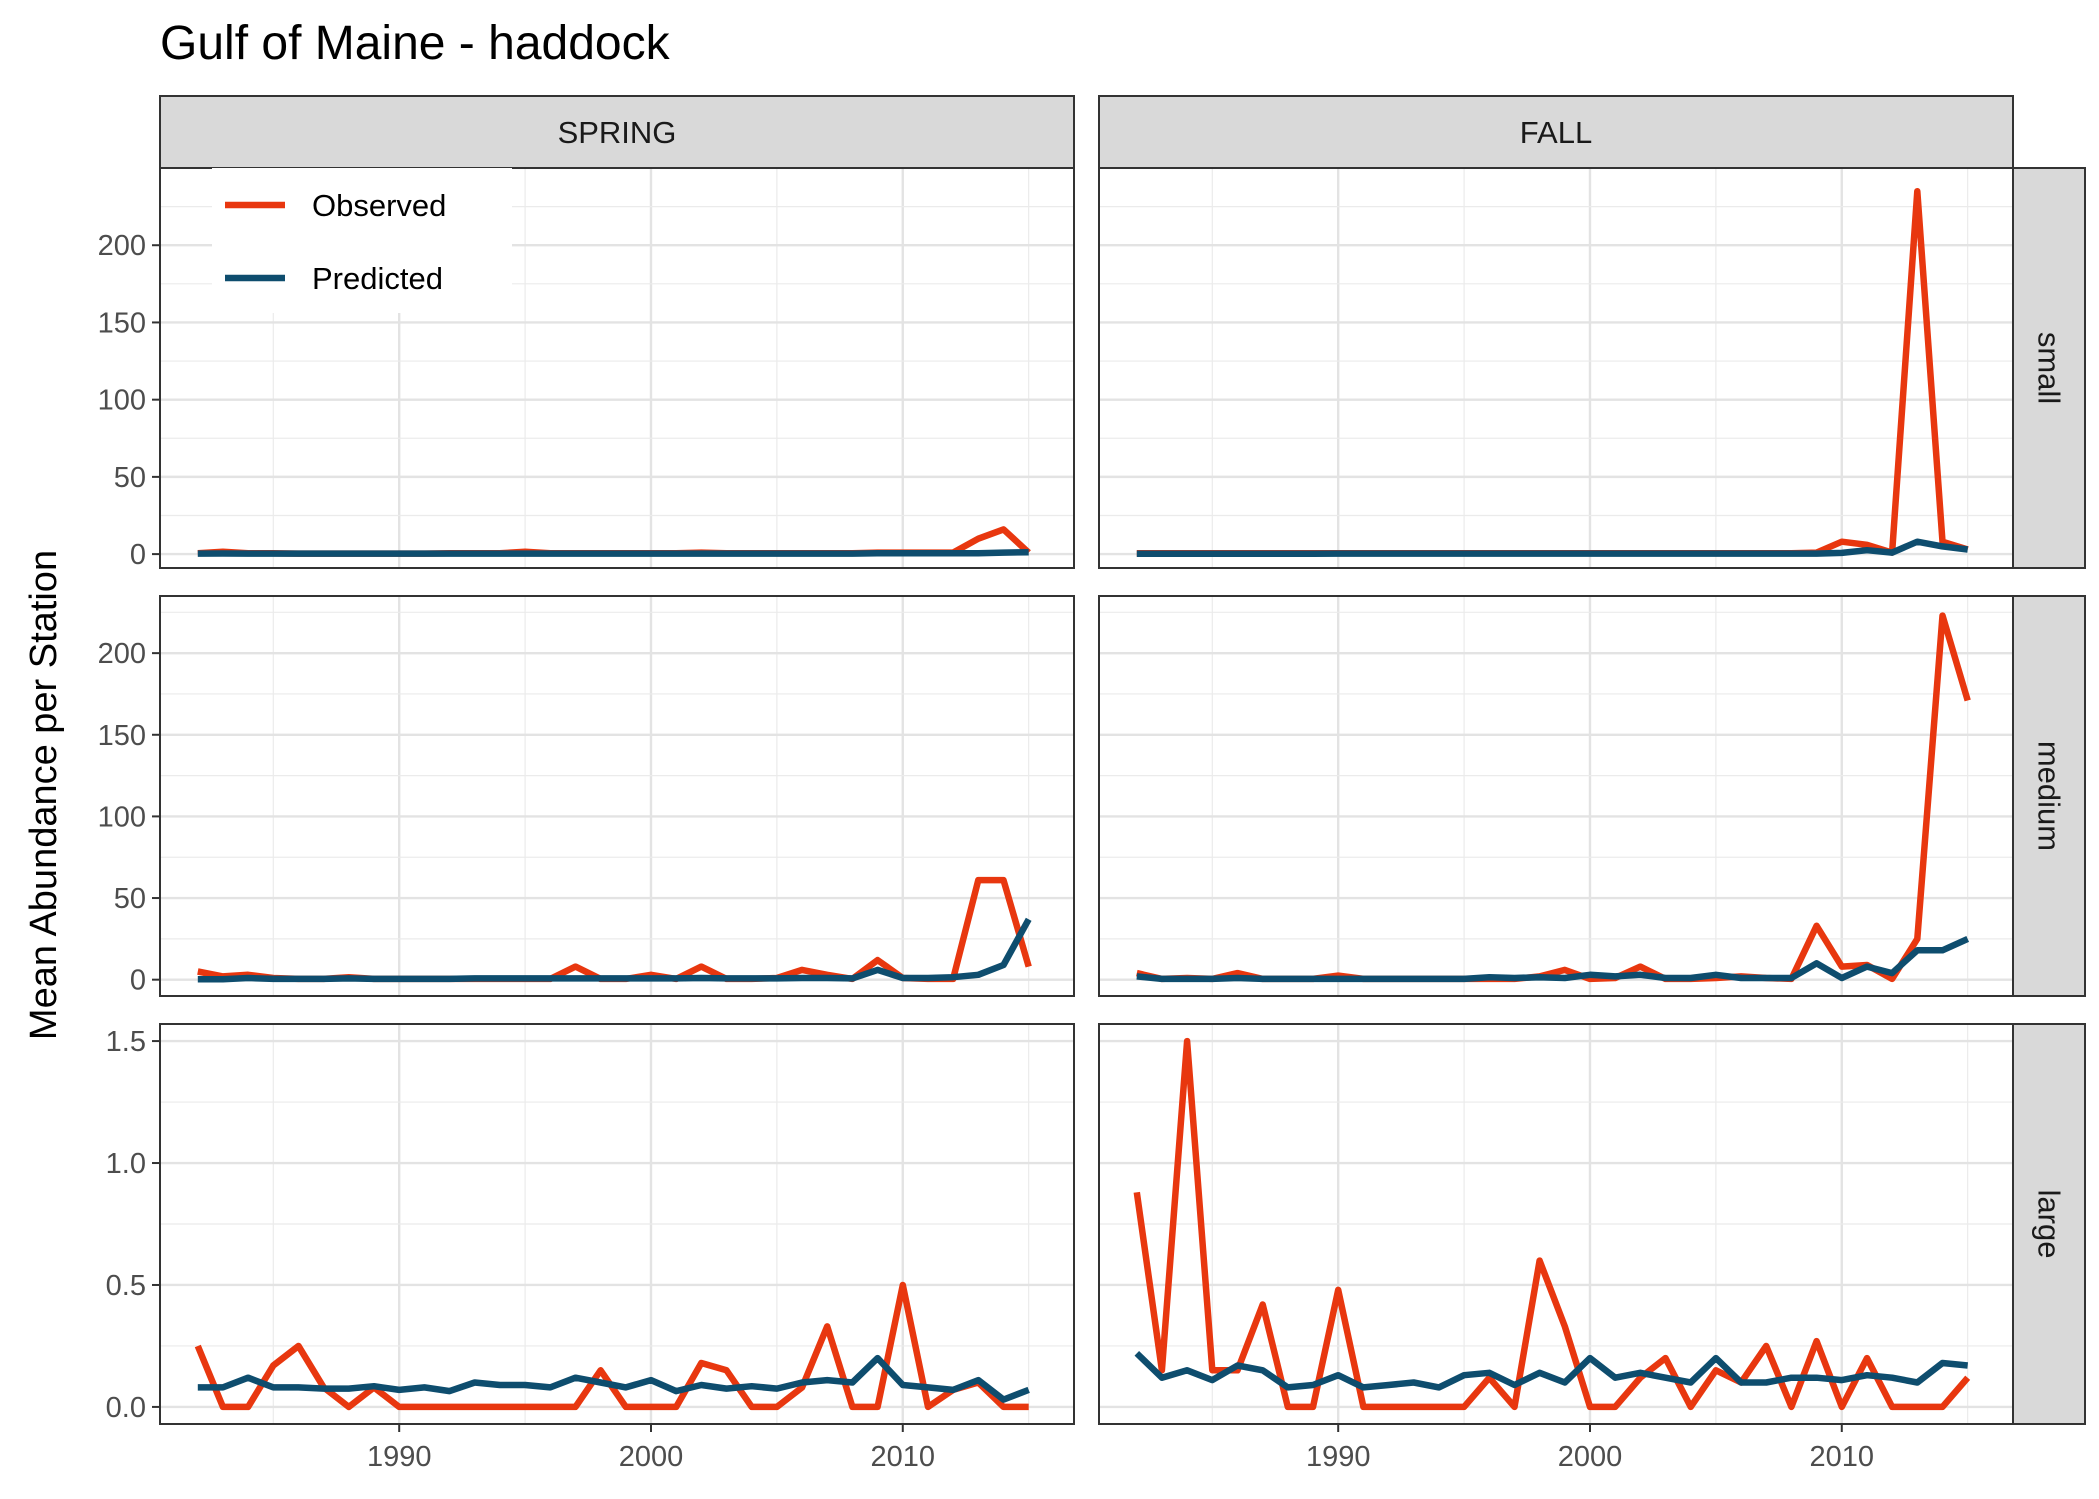 Image resolution: width=2099 pixels, height=1499 pixels. I want to click on legend-label-observed: Observed, so click(379, 205).